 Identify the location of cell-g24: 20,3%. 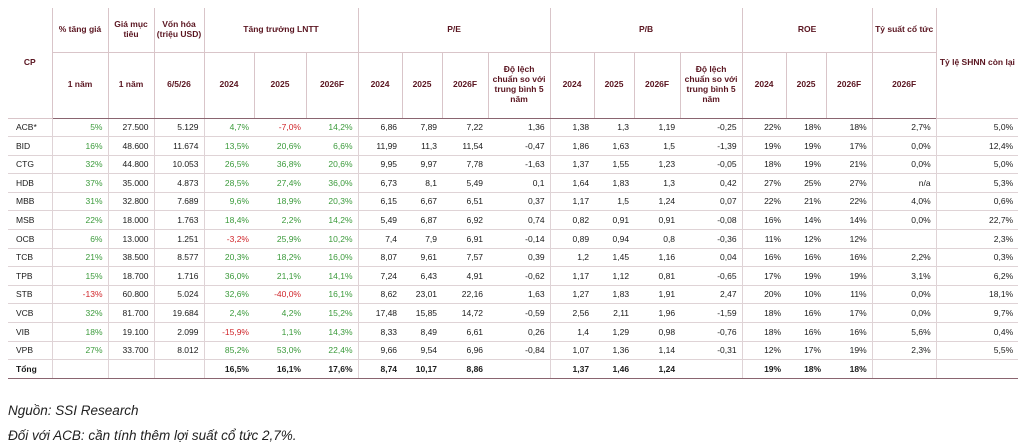
(229, 258).